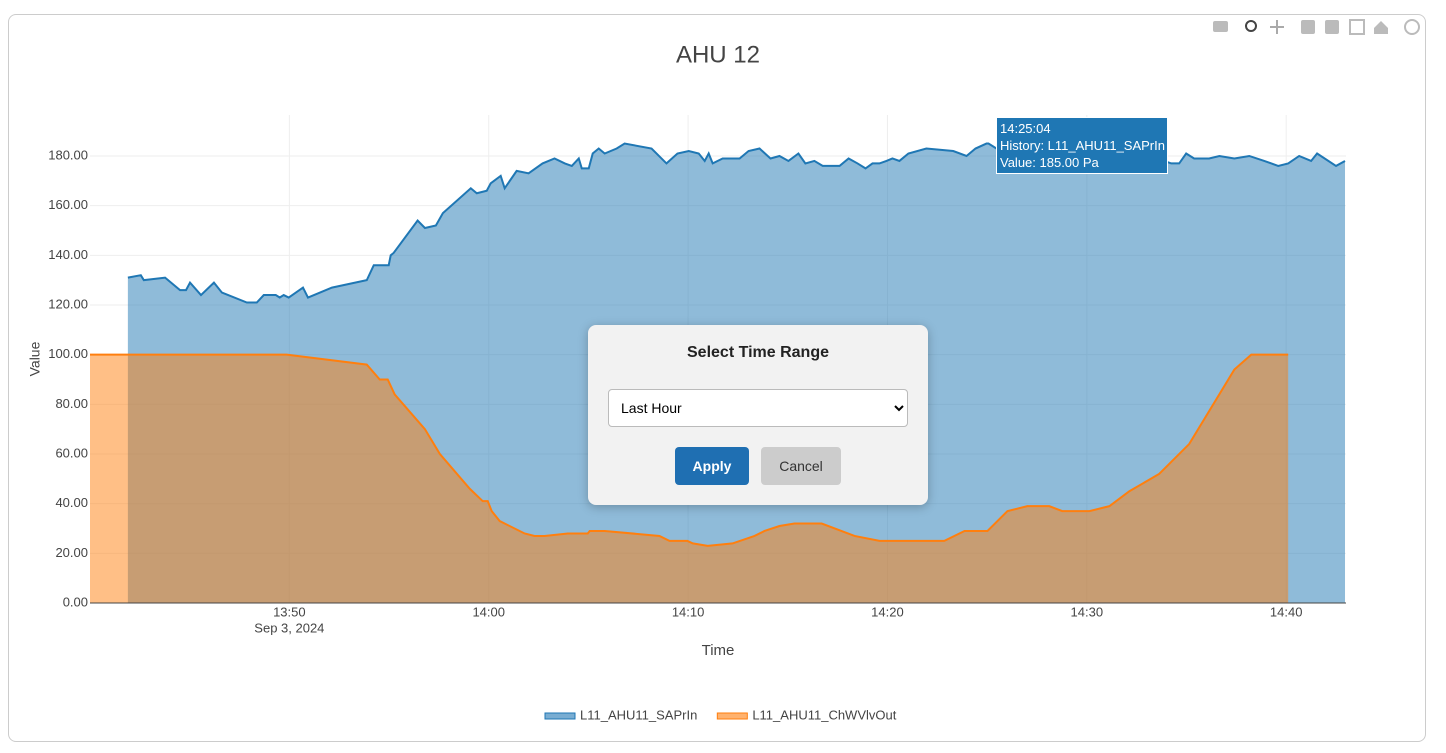  I want to click on x-axis-title: Time, so click(718, 650).